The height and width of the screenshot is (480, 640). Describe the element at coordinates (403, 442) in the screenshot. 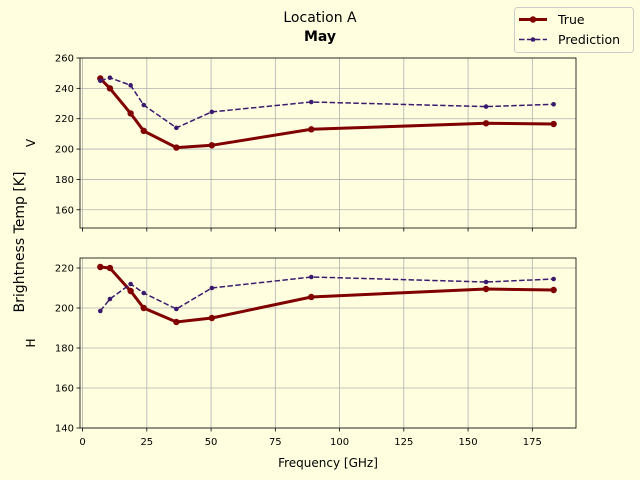

I see `x-tick-label: 125` at that location.